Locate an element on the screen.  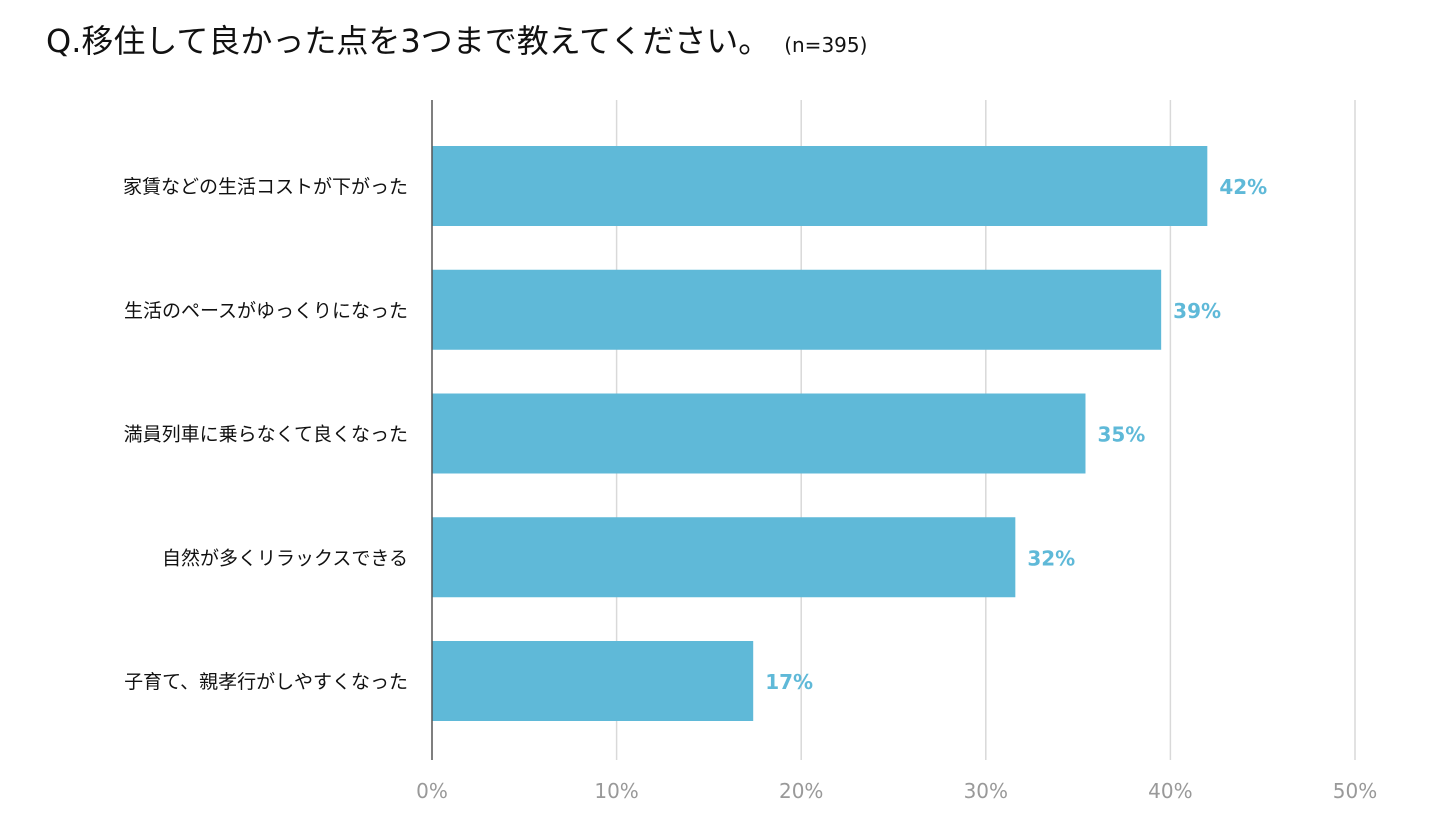
data-label: 39% is located at coordinates (1197, 311).